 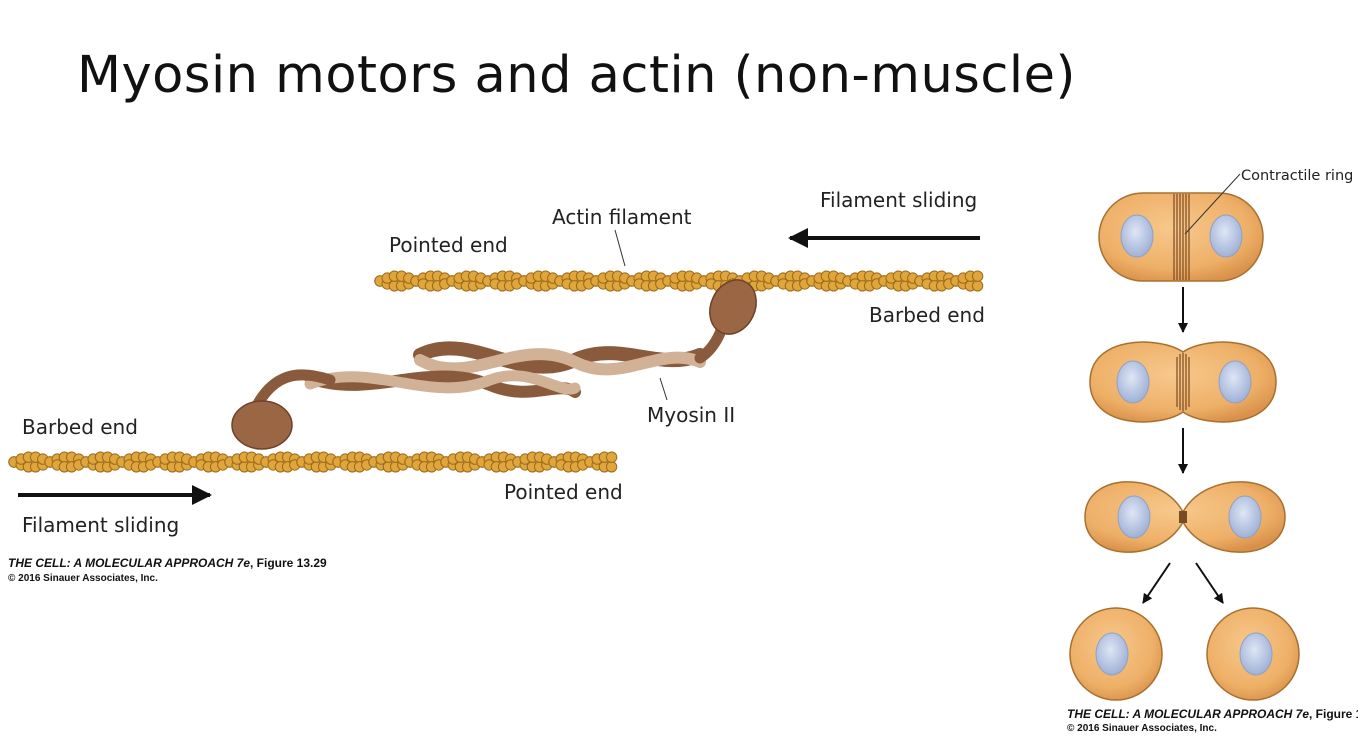 I want to click on myosin-ii-filament, so click(x=494, y=364).